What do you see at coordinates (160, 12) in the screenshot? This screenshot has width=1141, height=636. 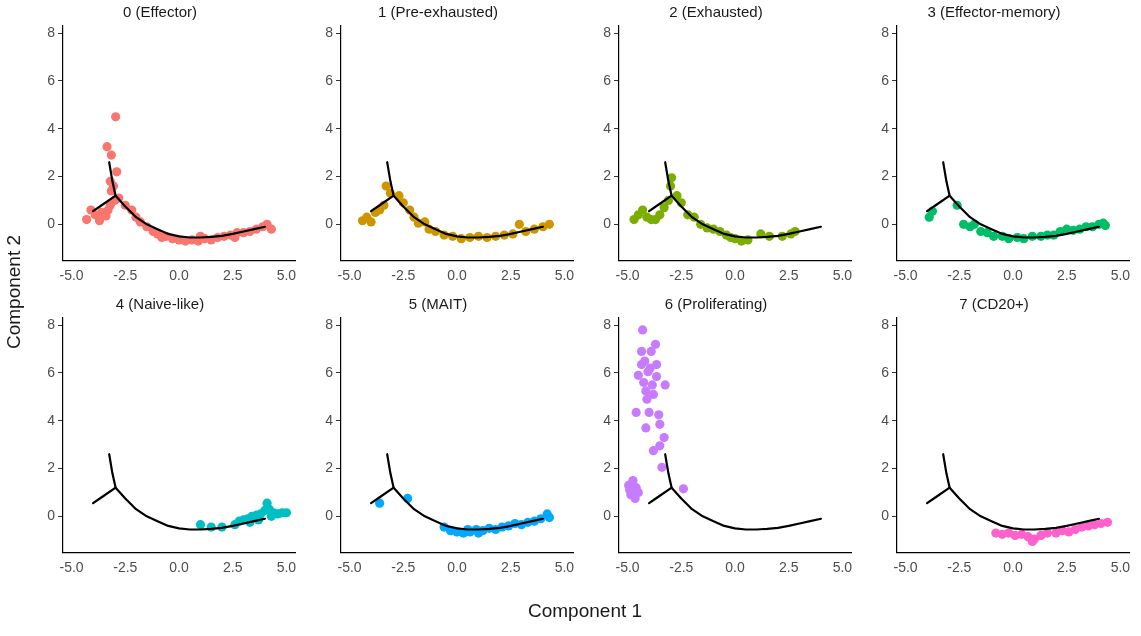 I see `chart-title: 0 (Effector)` at bounding box center [160, 12].